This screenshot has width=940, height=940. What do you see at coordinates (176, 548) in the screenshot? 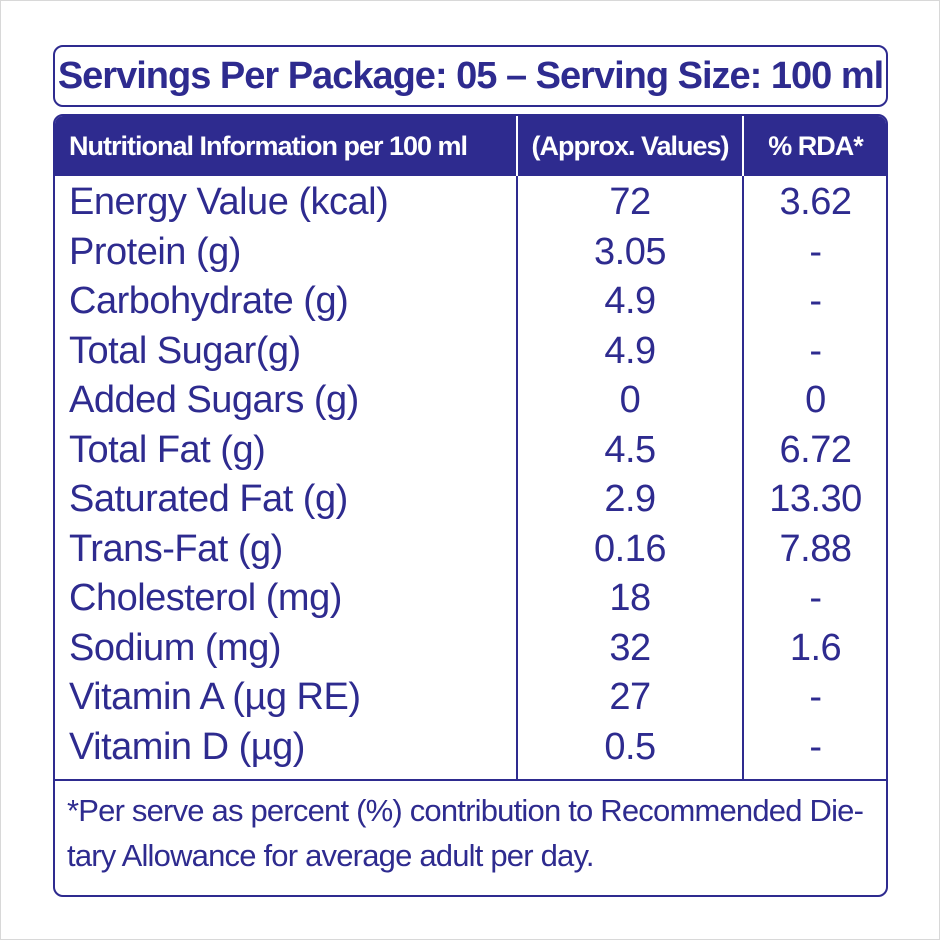
I see `nutrient-name: Trans-Fat (g)` at bounding box center [176, 548].